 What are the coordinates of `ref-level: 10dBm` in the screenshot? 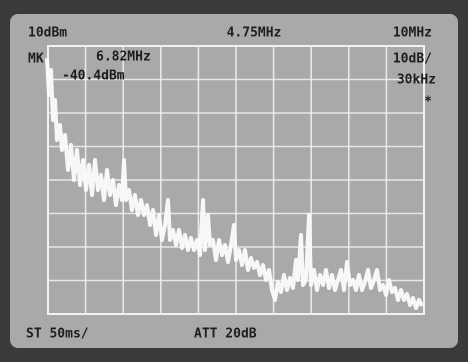 It's located at (47, 33).